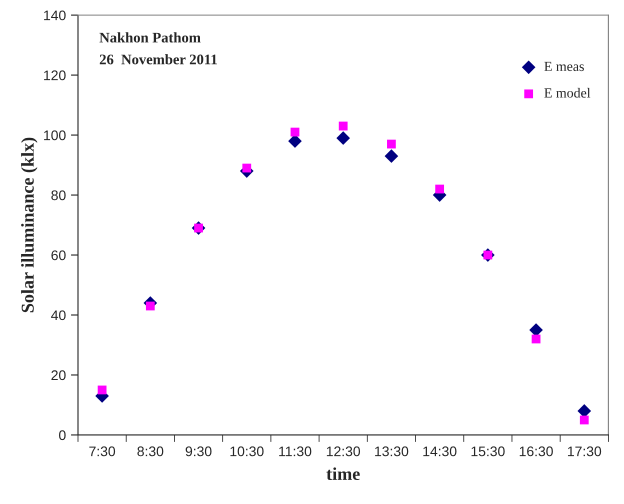 The width and height of the screenshot is (624, 504). What do you see at coordinates (62, 435) in the screenshot?
I see `y-tick-label: 0` at bounding box center [62, 435].